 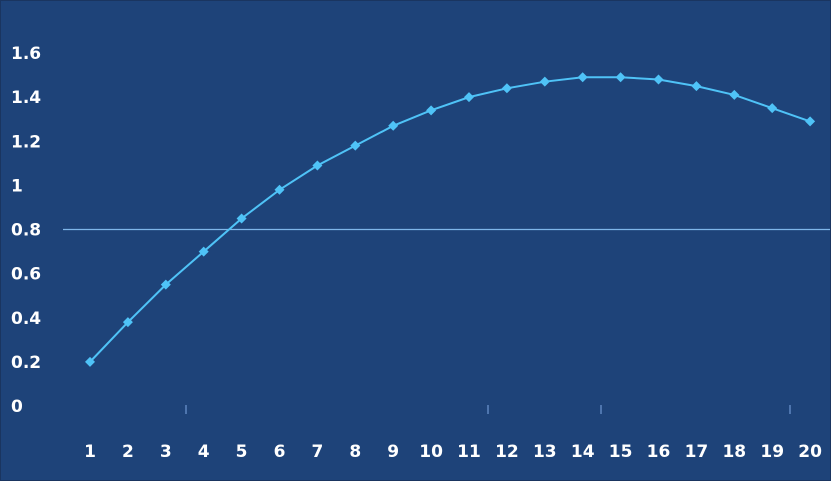 What do you see at coordinates (26, 319) in the screenshot?
I see `y-tick-label: 0.4` at bounding box center [26, 319].